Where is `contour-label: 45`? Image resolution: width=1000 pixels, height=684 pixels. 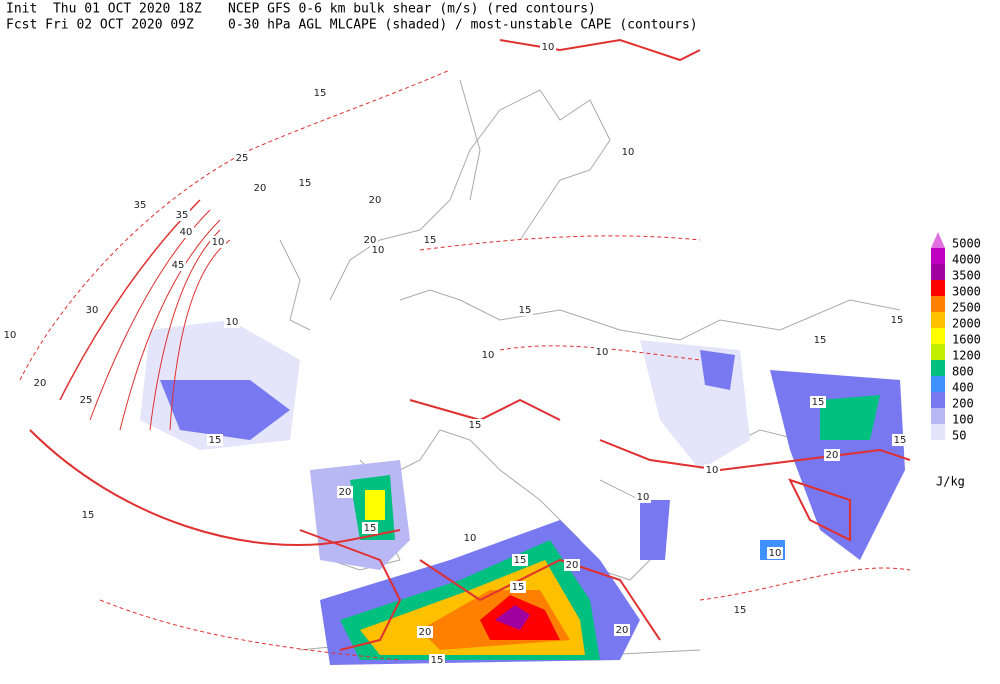
contour-label: 45 is located at coordinates (178, 265).